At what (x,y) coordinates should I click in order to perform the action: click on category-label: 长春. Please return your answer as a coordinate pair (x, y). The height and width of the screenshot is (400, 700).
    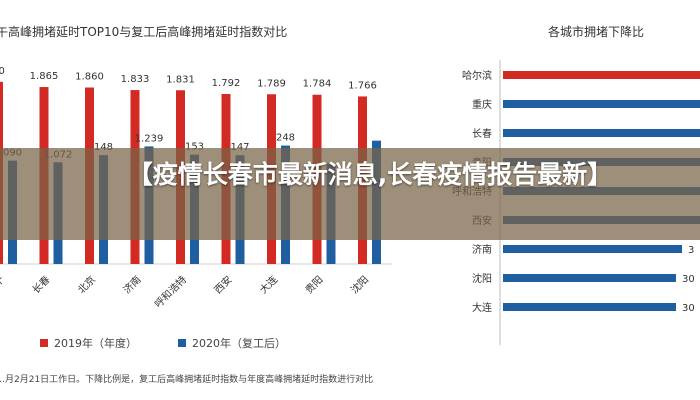
    Looking at the image, I should click on (41, 285).